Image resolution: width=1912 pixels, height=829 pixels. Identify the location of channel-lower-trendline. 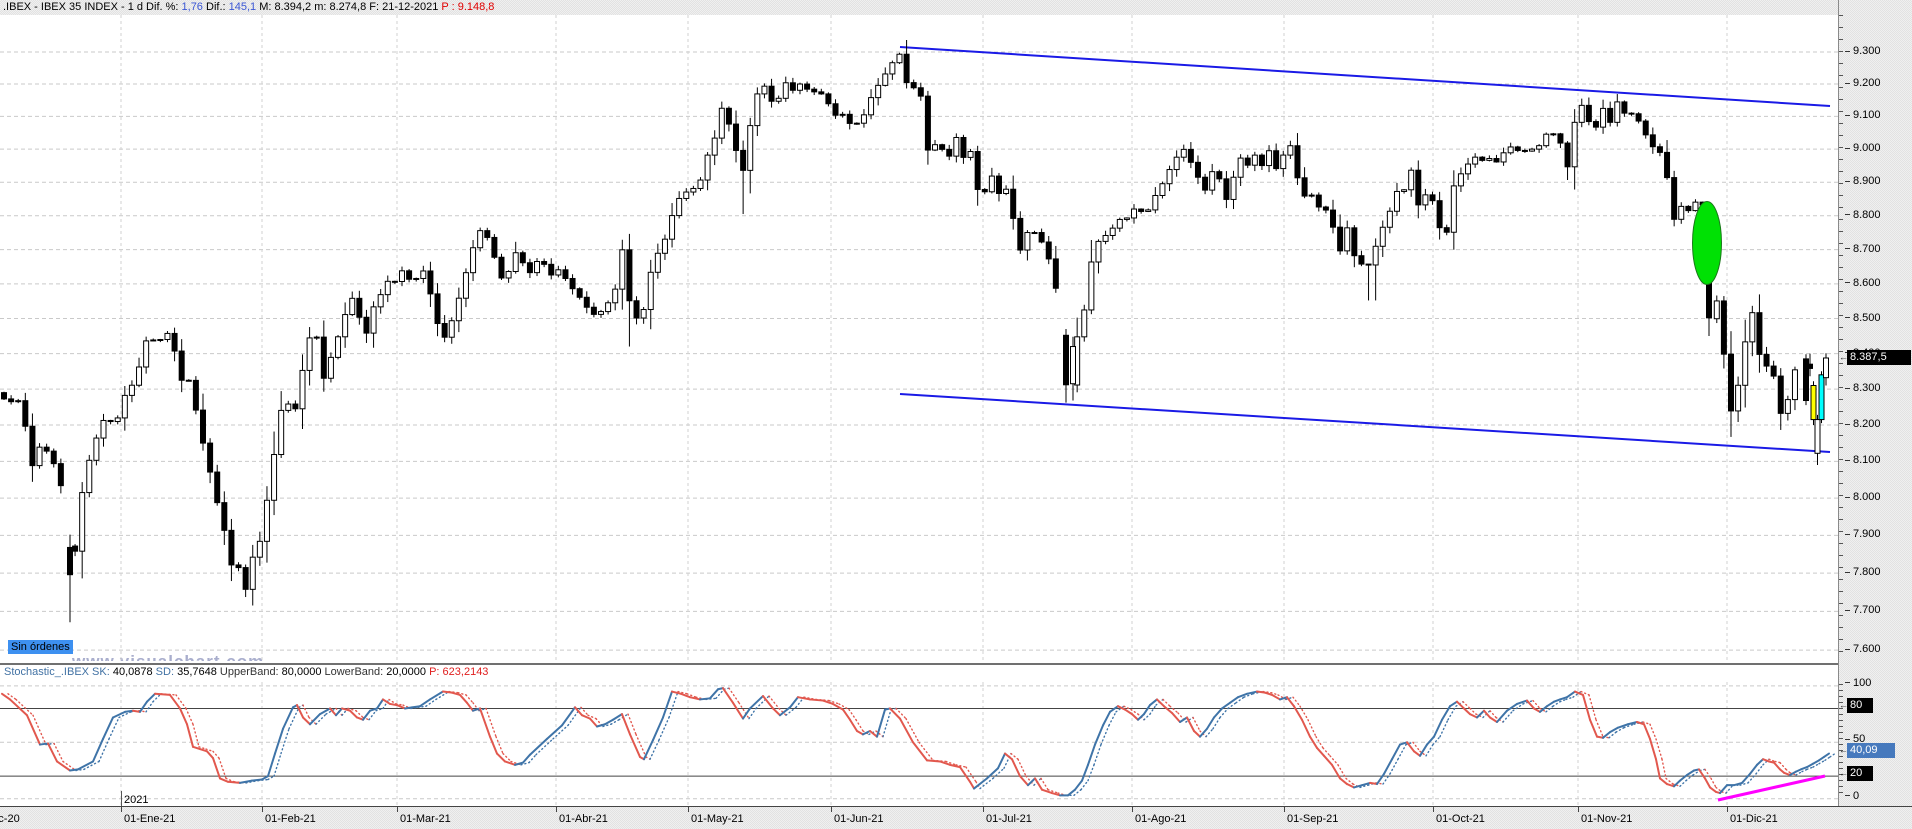
(1365, 423).